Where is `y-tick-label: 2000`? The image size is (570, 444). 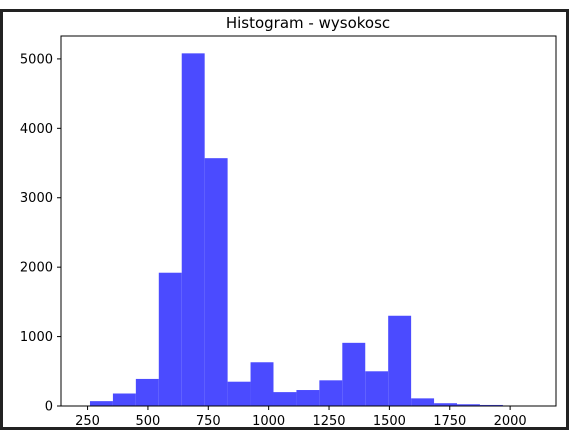 y-tick-label: 2000 is located at coordinates (36, 268).